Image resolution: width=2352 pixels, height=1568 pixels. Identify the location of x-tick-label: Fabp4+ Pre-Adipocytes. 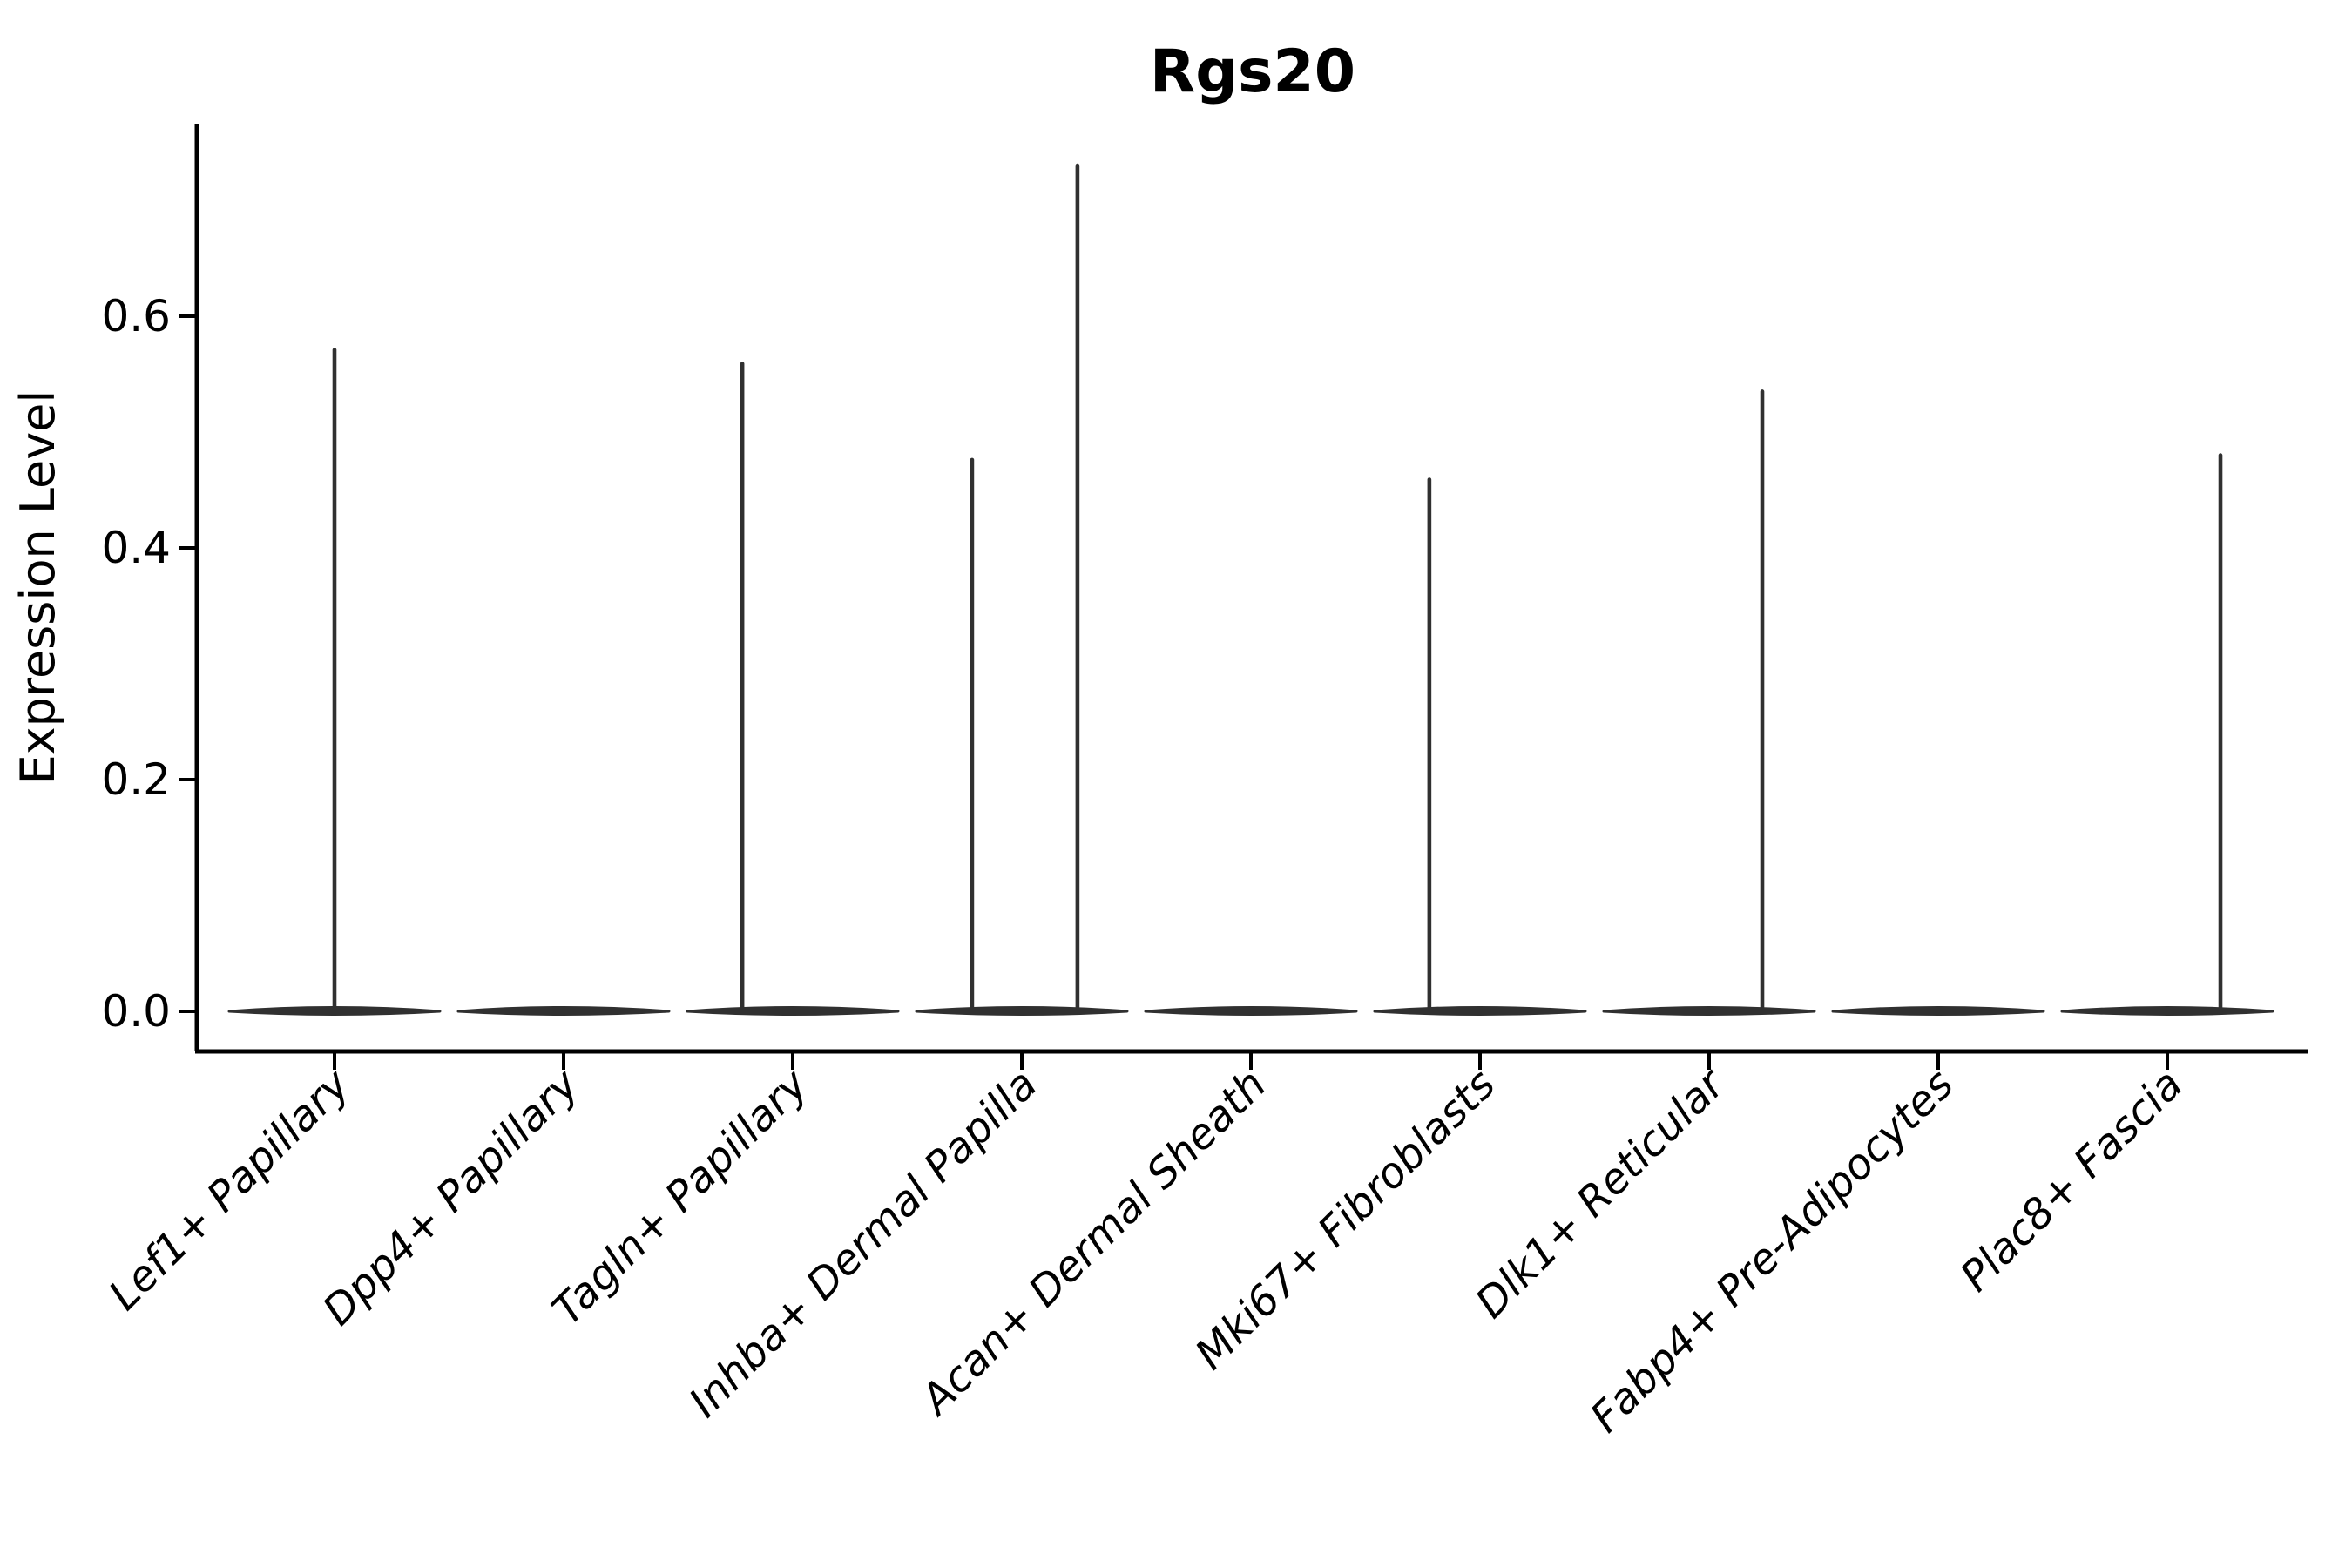
(1772, 1251).